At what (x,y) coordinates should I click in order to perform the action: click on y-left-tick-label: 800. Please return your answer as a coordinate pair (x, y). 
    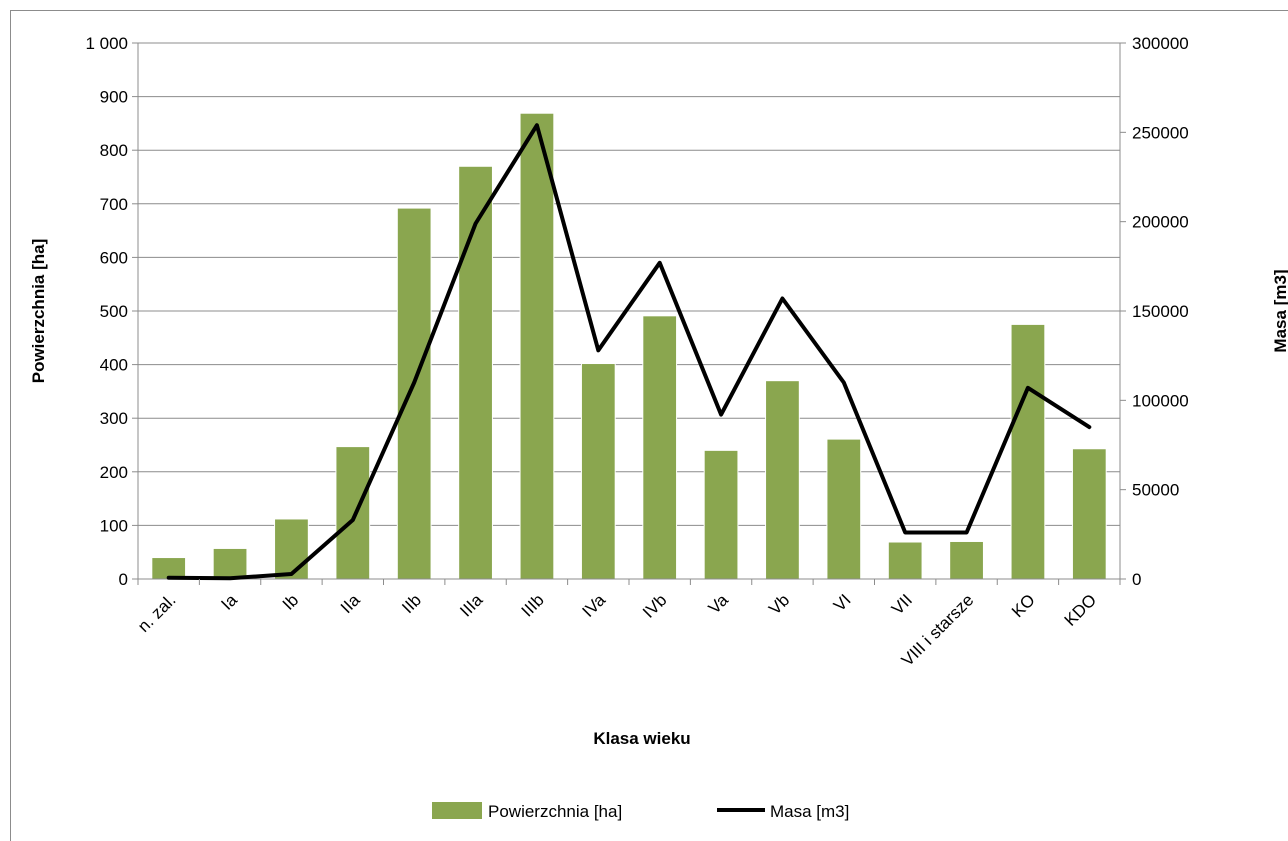
    Looking at the image, I should click on (114, 150).